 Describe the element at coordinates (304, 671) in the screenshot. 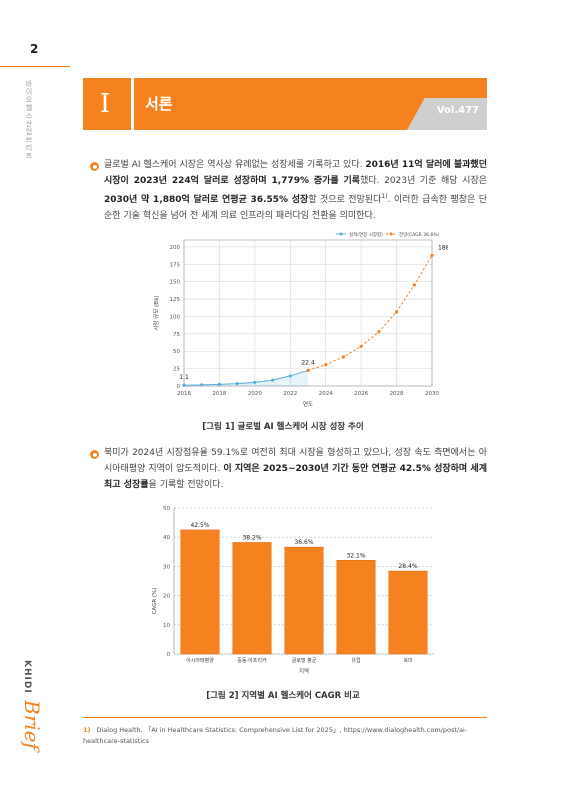

I see `x-axis-label: 지역` at that location.